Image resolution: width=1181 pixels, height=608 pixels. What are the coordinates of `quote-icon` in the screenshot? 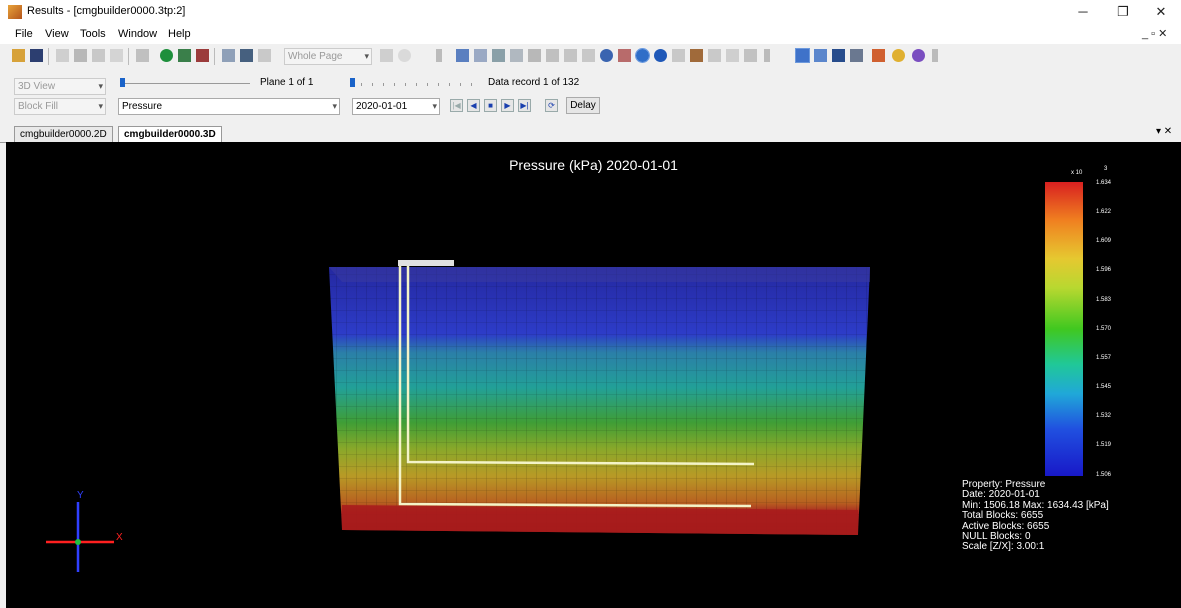 It's located at (264, 55).